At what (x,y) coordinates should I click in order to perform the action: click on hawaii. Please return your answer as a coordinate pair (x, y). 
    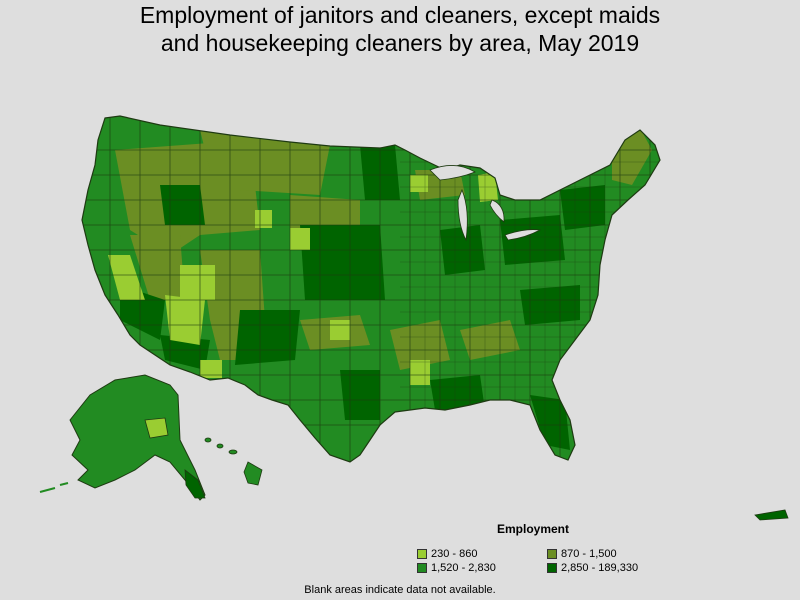
    Looking at the image, I should click on (233, 461).